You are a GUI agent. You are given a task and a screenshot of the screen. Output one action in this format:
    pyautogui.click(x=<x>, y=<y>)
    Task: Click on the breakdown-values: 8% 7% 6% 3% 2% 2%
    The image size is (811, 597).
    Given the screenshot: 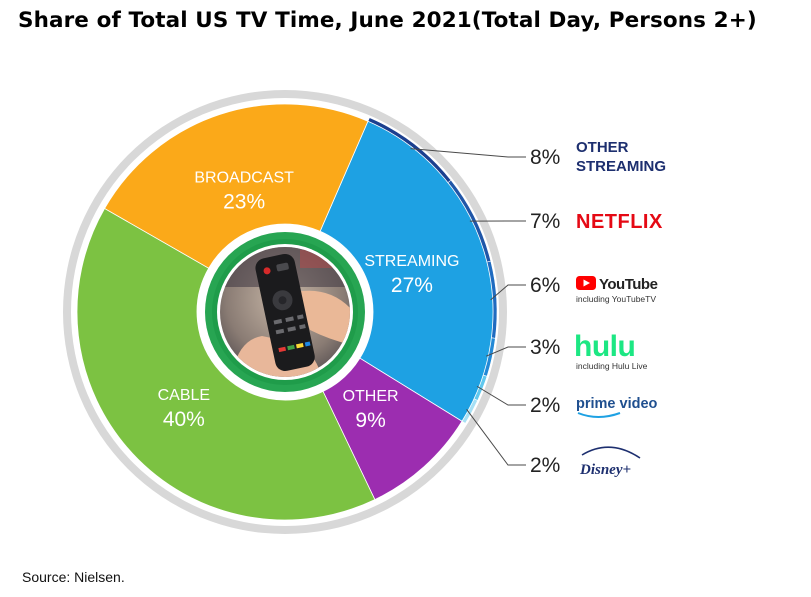 What is the action you would take?
    pyautogui.click(x=545, y=311)
    